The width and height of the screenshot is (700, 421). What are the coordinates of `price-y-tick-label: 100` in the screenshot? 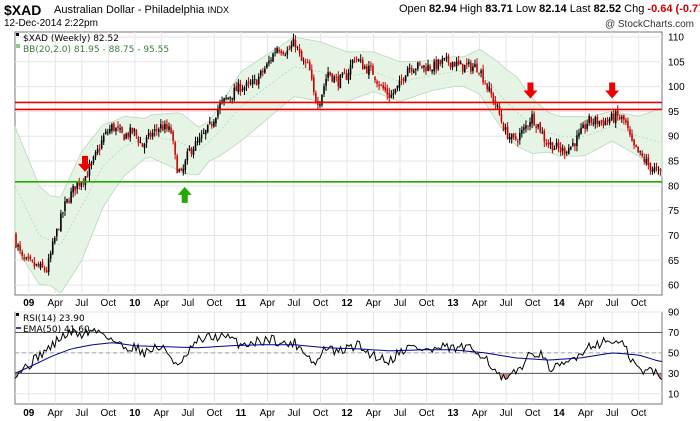 It's located at (676, 87).